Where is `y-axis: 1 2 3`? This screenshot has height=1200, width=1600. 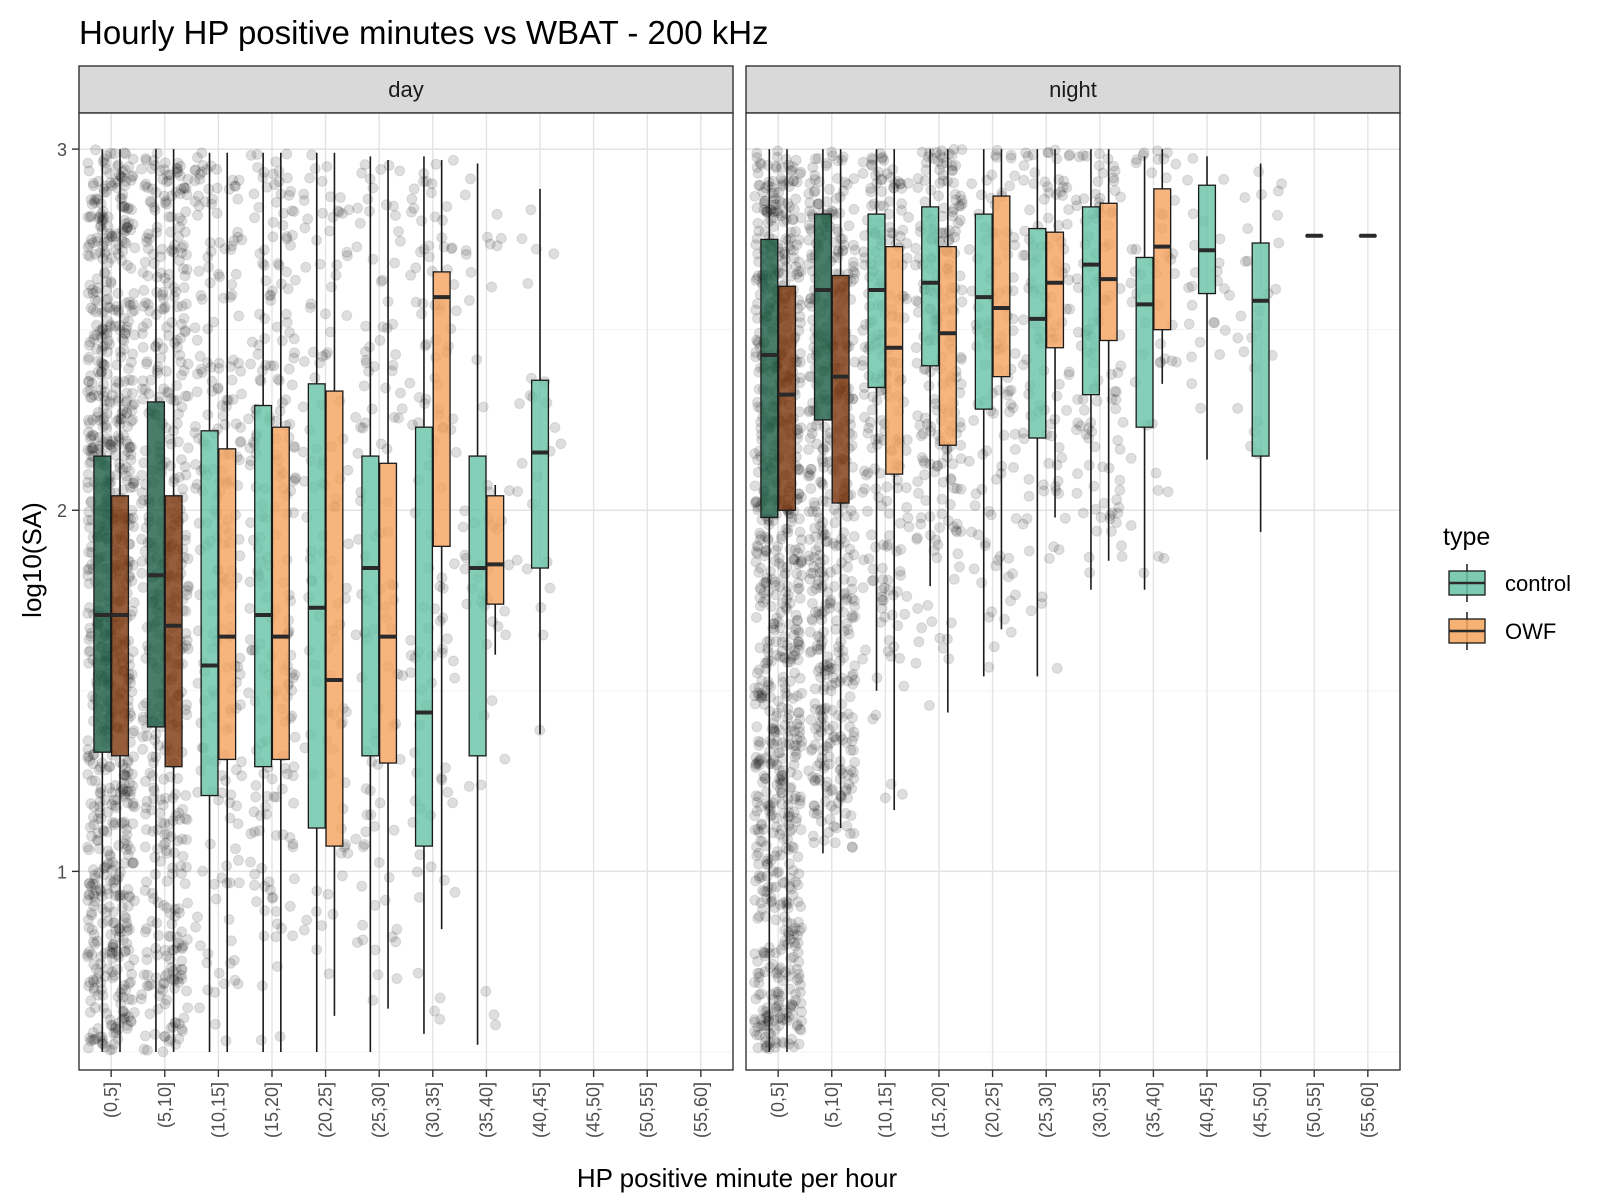
y-axis: 1 2 3 is located at coordinates (68, 511).